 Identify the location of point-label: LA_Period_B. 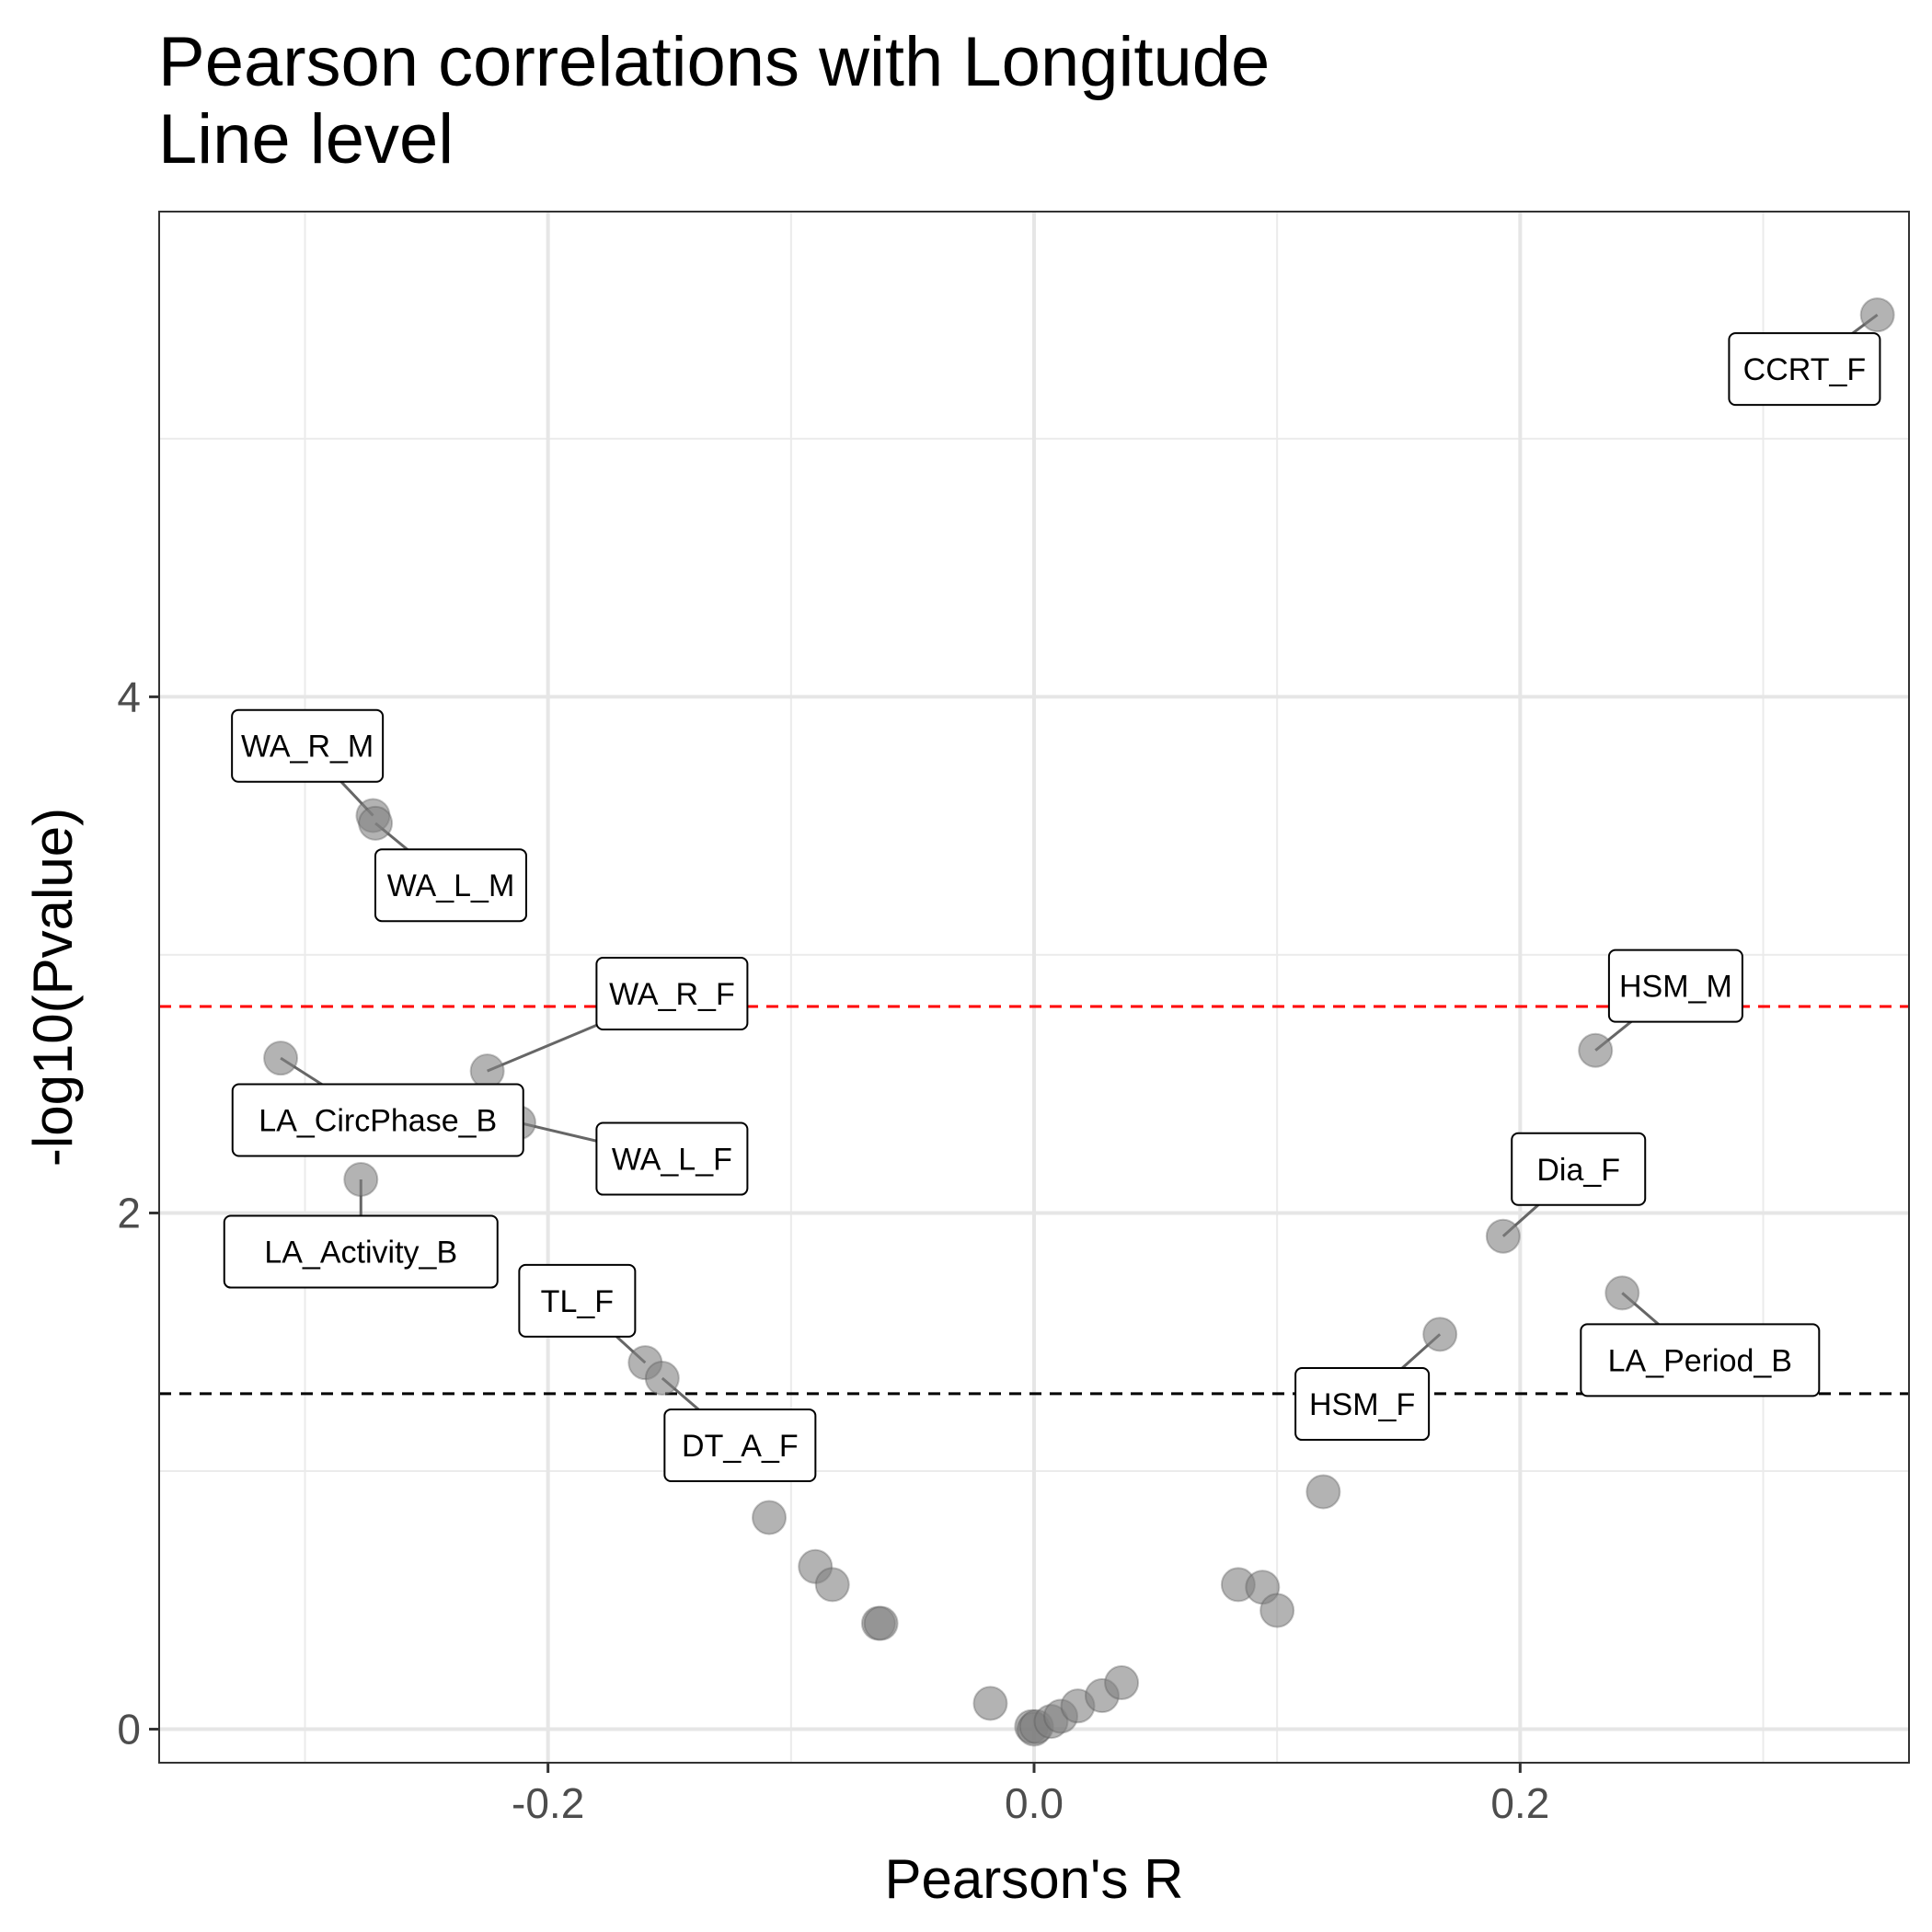
(1700, 1360).